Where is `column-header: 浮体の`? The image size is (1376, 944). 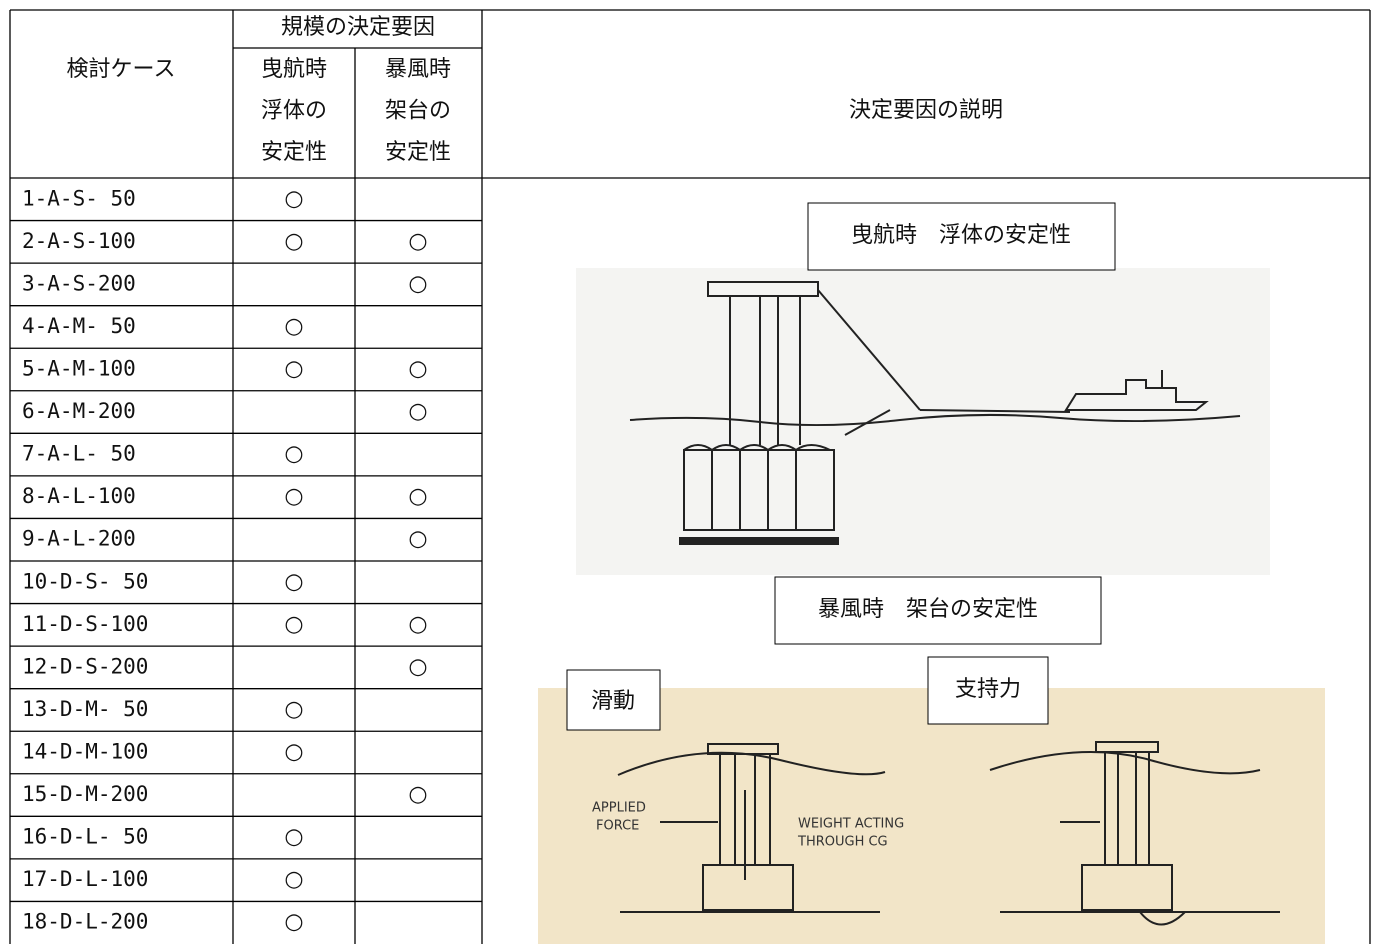 column-header: 浮体の is located at coordinates (294, 111).